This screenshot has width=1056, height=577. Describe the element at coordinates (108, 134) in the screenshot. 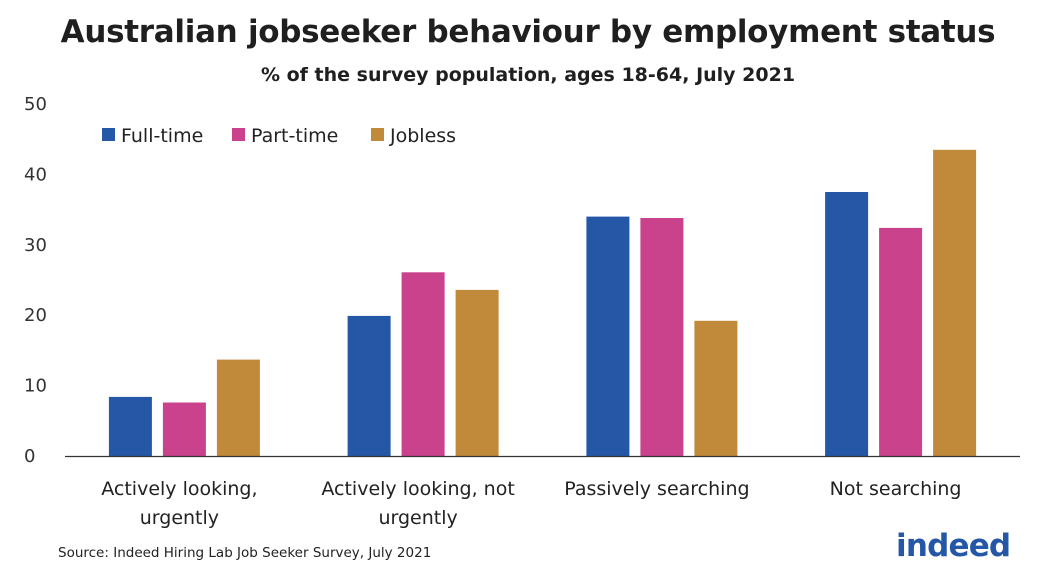

I see `legend-swatch-full-time` at that location.